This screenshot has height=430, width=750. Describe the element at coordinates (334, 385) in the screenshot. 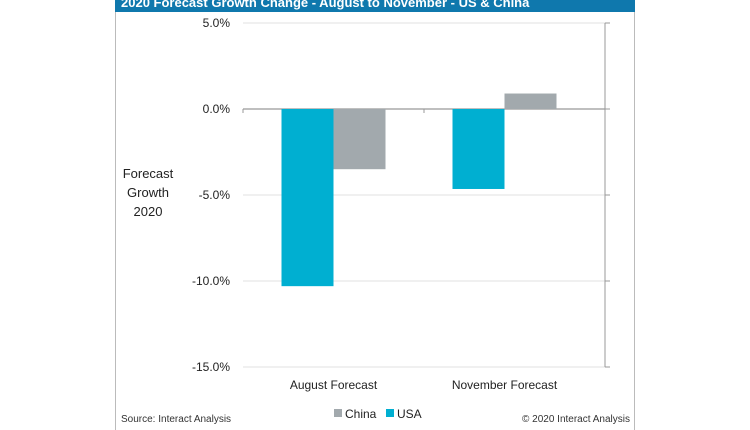

I see `x-tick-label: August Forecast` at that location.